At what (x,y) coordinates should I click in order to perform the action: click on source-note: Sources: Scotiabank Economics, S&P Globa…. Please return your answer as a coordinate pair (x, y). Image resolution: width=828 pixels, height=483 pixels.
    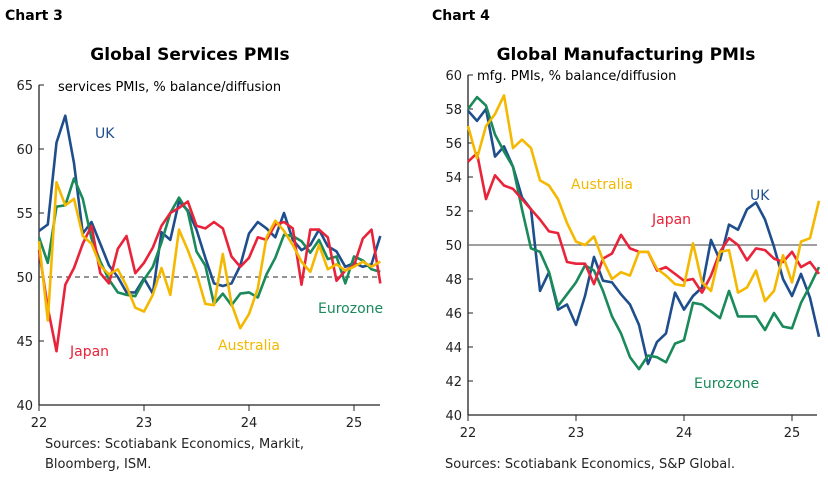
    Looking at the image, I should click on (590, 464).